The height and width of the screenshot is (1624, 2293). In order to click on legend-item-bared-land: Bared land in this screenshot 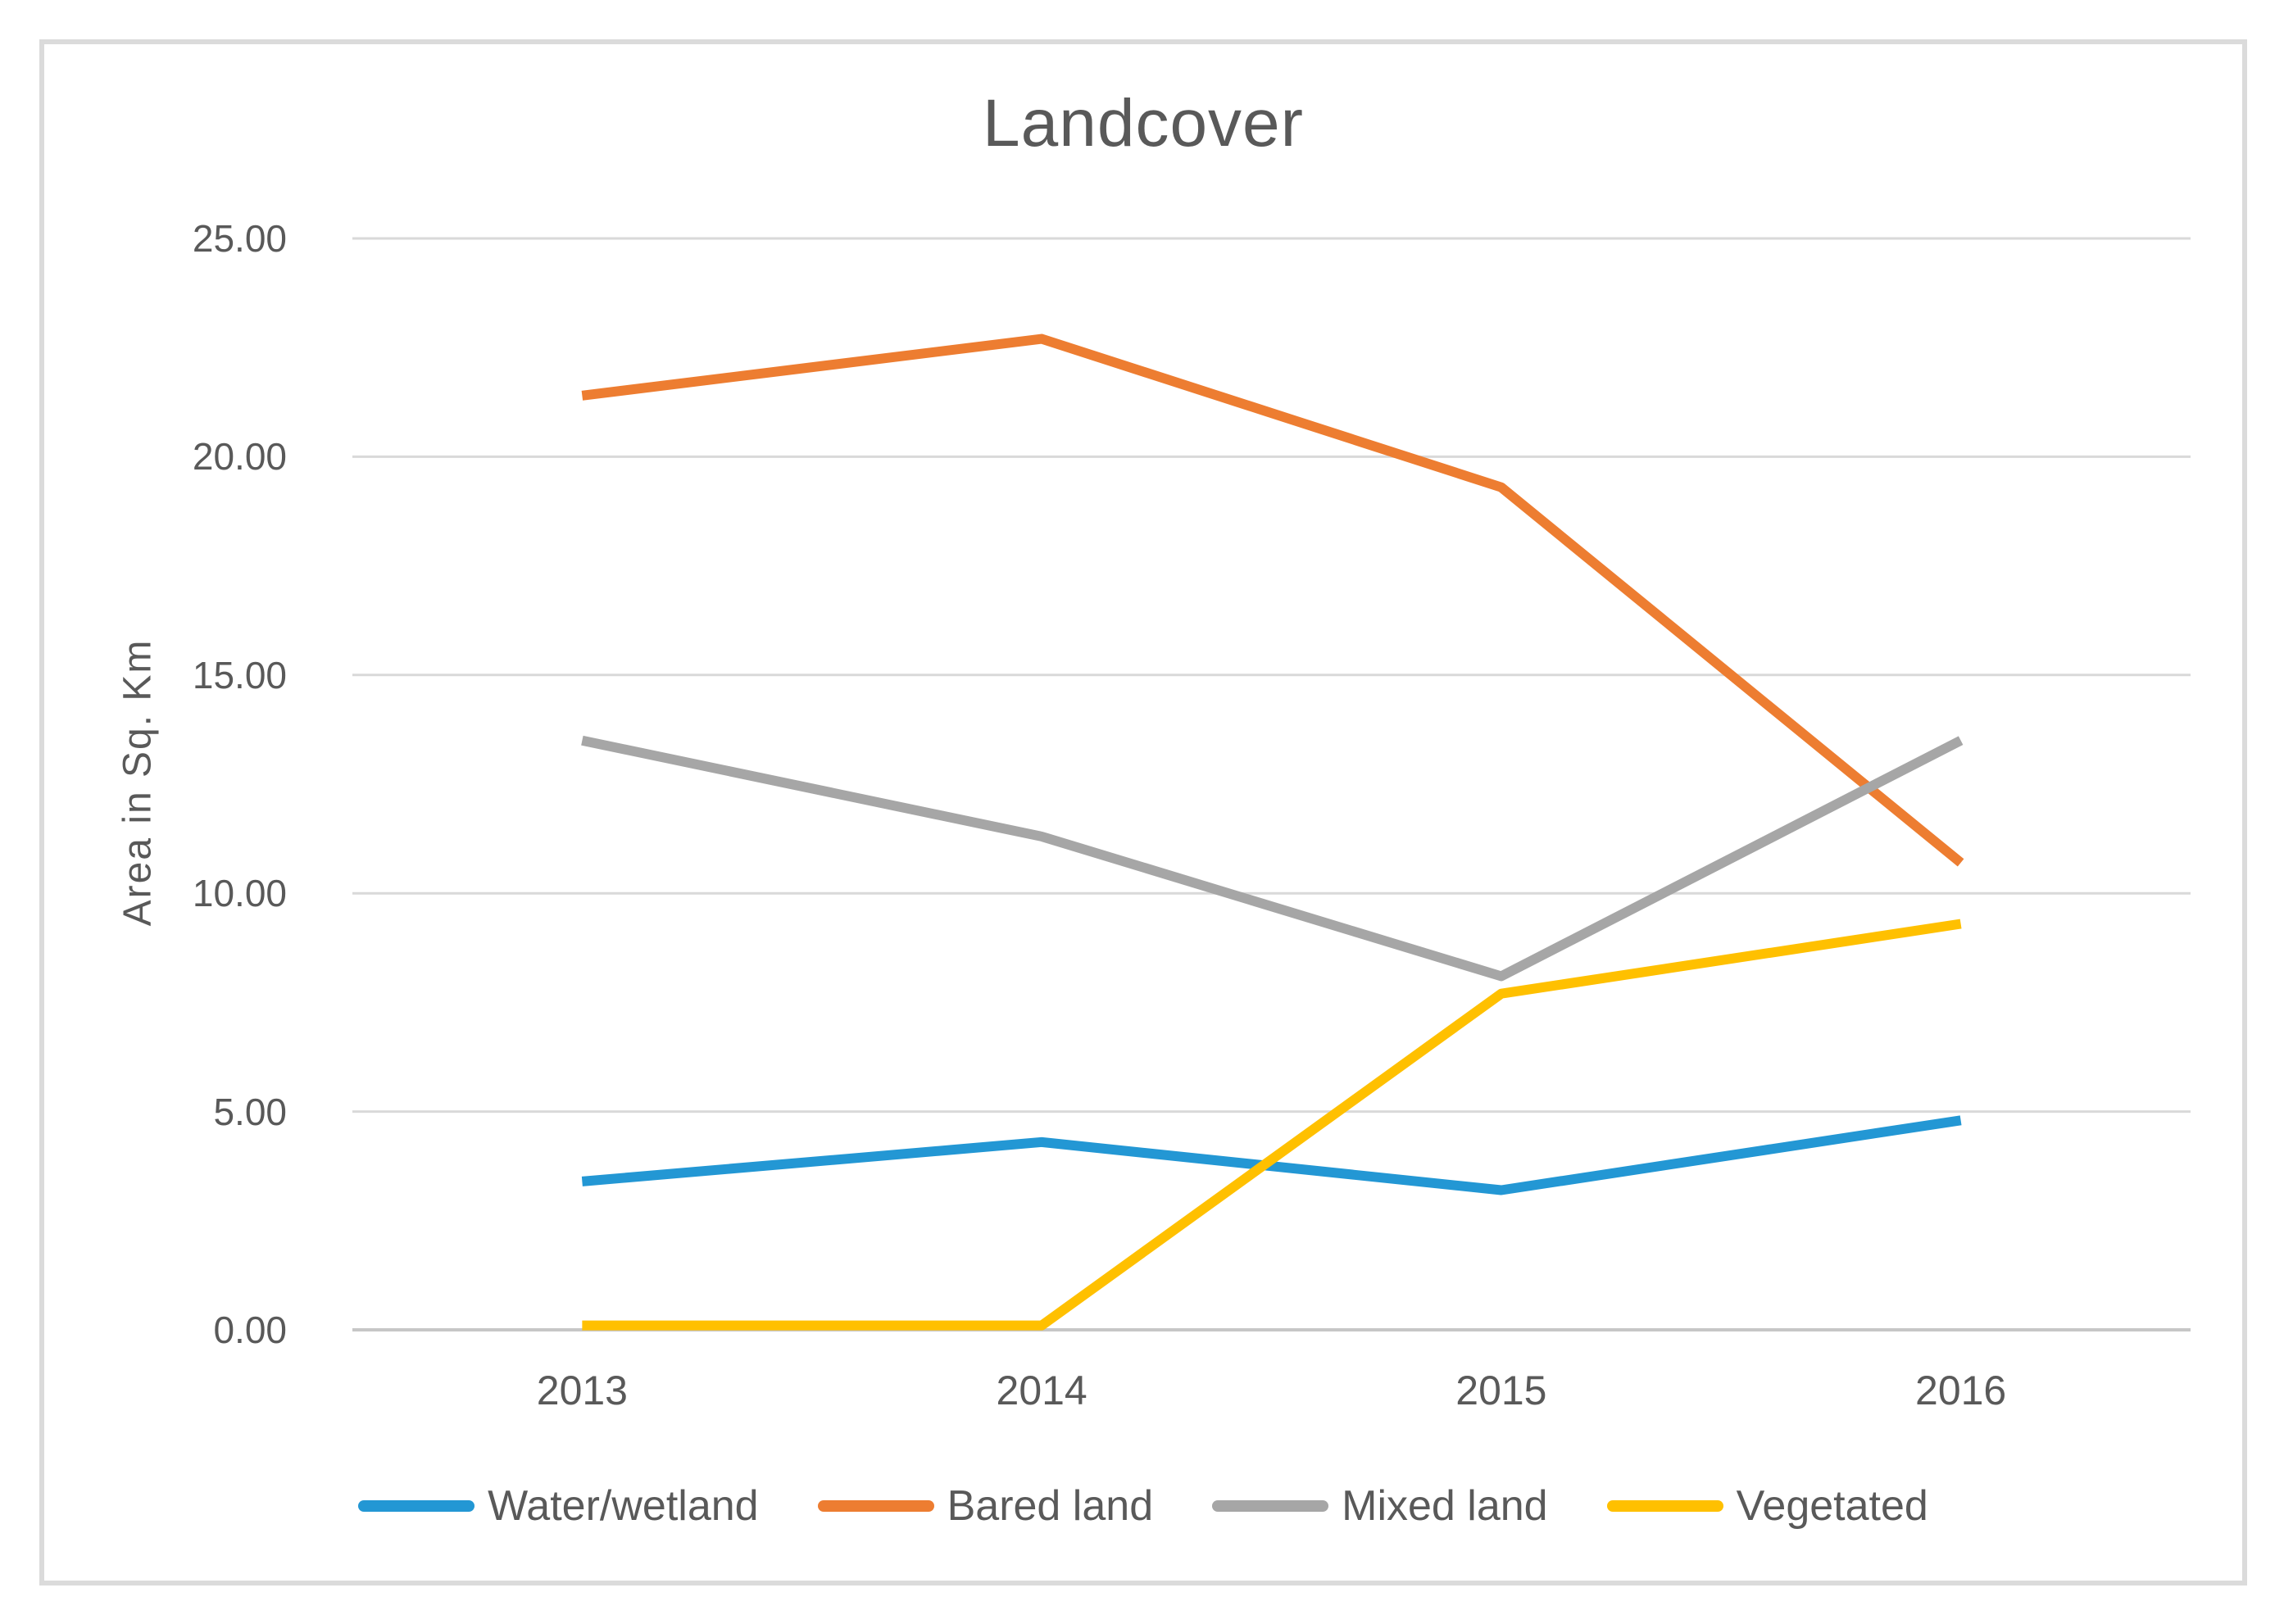, I will do `click(985, 1506)`.